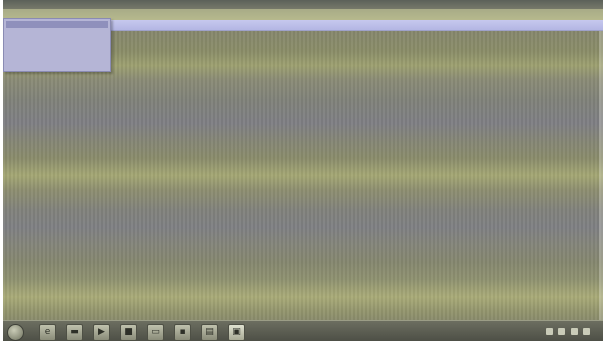  I want to click on window-icon: ▭, so click(155, 332).